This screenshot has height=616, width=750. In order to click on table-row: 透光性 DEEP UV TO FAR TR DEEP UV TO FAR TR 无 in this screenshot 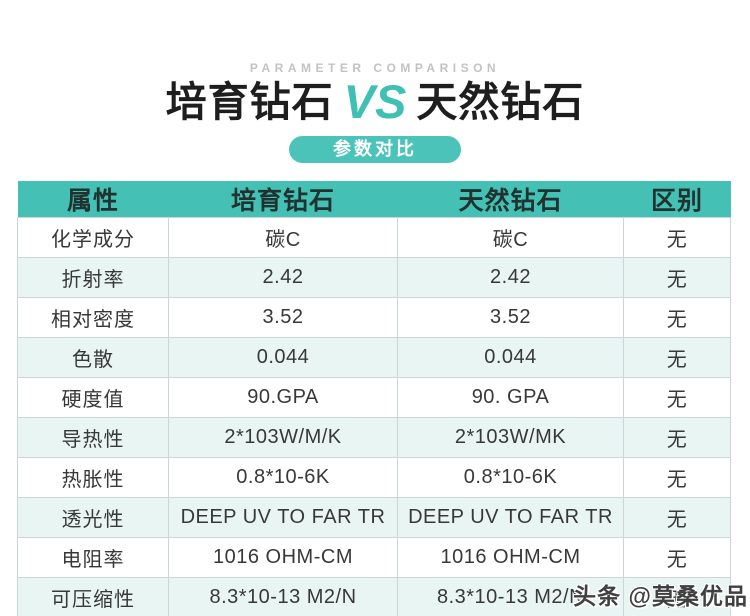, I will do `click(374, 517)`.